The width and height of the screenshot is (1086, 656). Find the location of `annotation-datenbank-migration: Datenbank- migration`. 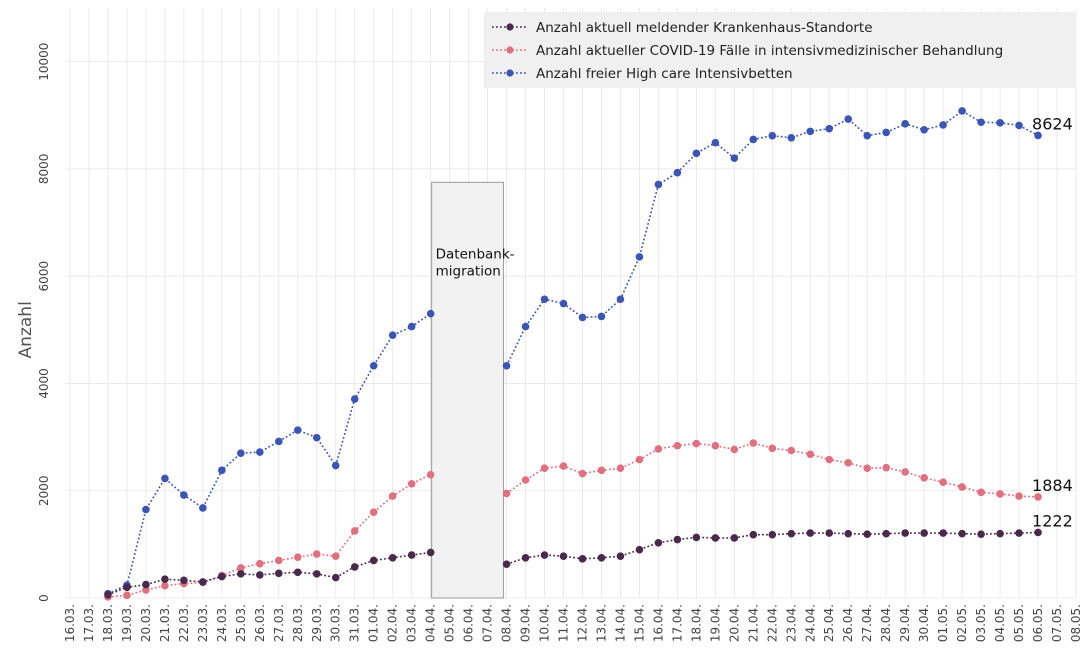

annotation-datenbank-migration: Datenbank- migration is located at coordinates (473, 390).